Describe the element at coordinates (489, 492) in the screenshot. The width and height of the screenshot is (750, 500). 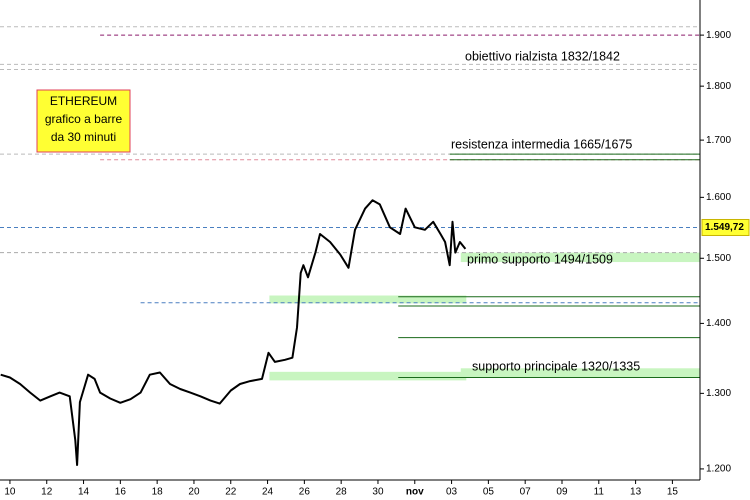
I see `x-tick-label: 05` at that location.